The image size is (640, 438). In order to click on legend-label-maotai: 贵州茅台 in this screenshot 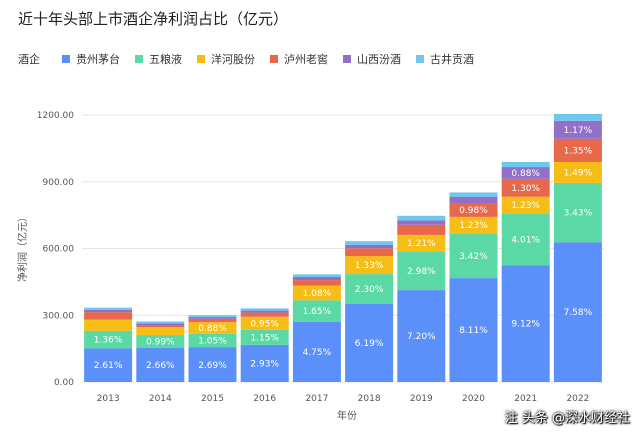, I will do `click(98, 59)`.